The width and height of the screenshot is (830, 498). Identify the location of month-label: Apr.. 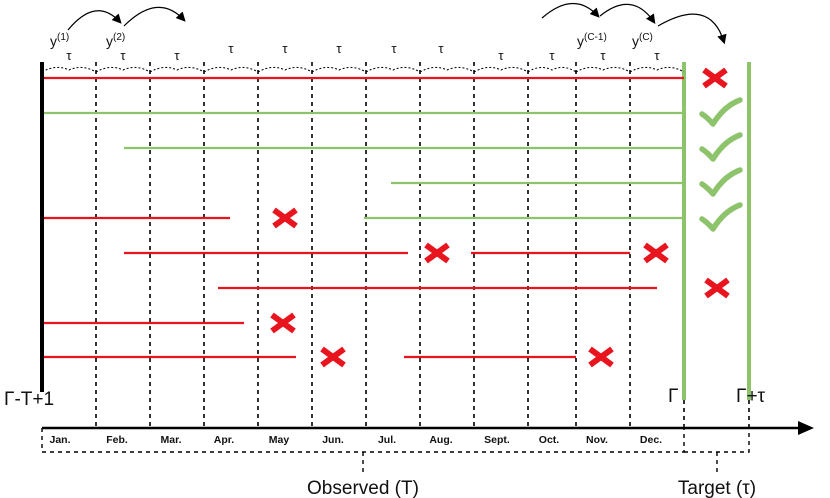
(224, 440).